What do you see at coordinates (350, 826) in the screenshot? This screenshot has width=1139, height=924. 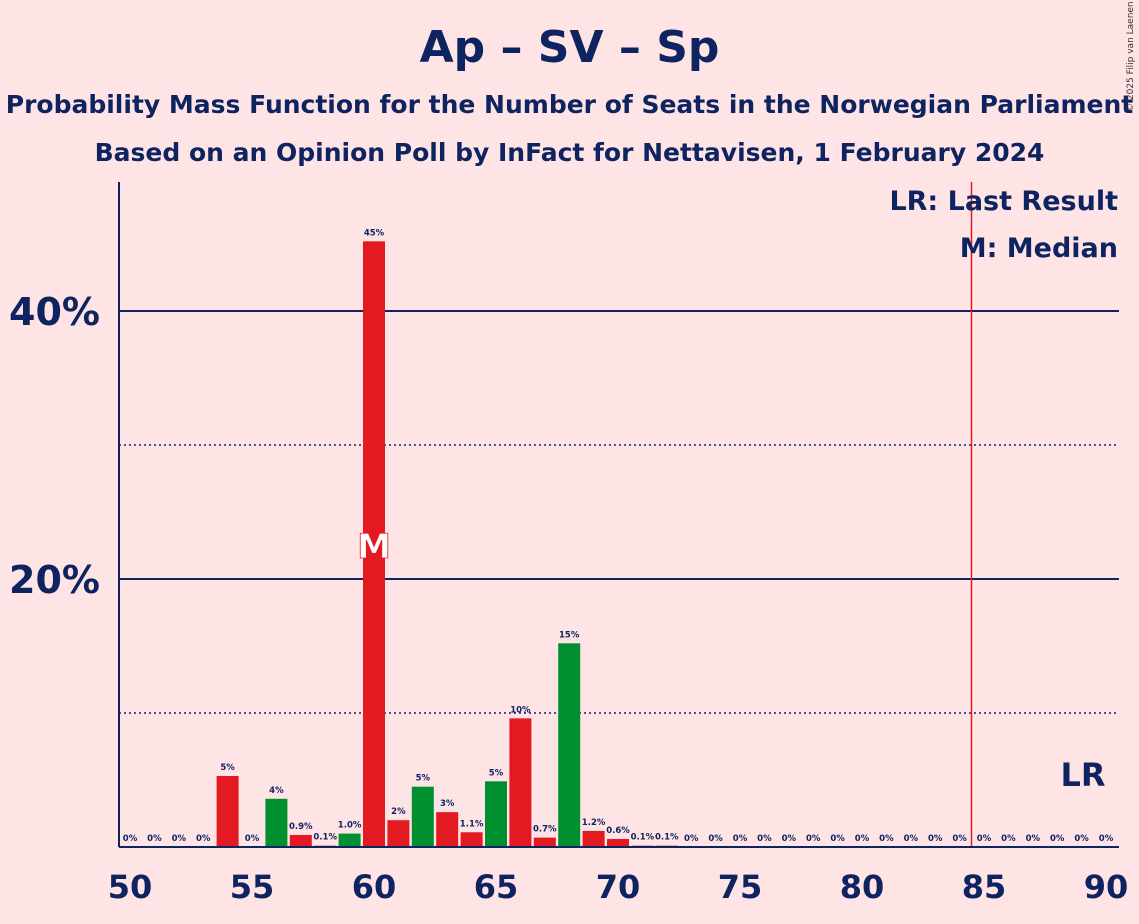 I see `bar-value-label: 1.0%` at bounding box center [350, 826].